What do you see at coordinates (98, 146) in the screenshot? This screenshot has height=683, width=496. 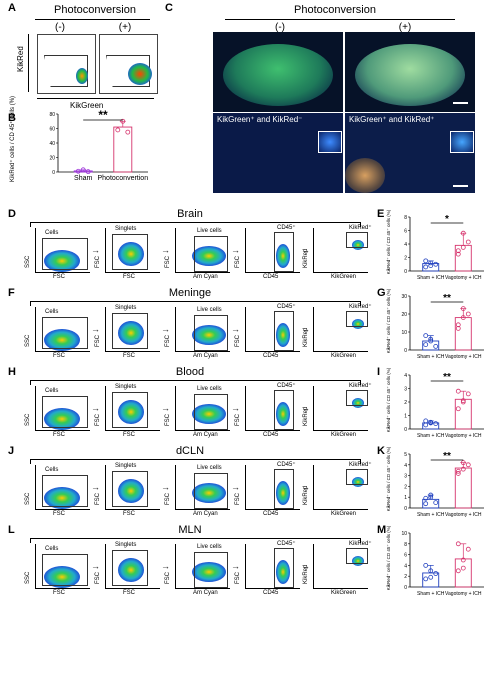 I see `panel-b-chart: 0 20 40 60 80 Sham Photoconvertion **` at bounding box center [98, 146].